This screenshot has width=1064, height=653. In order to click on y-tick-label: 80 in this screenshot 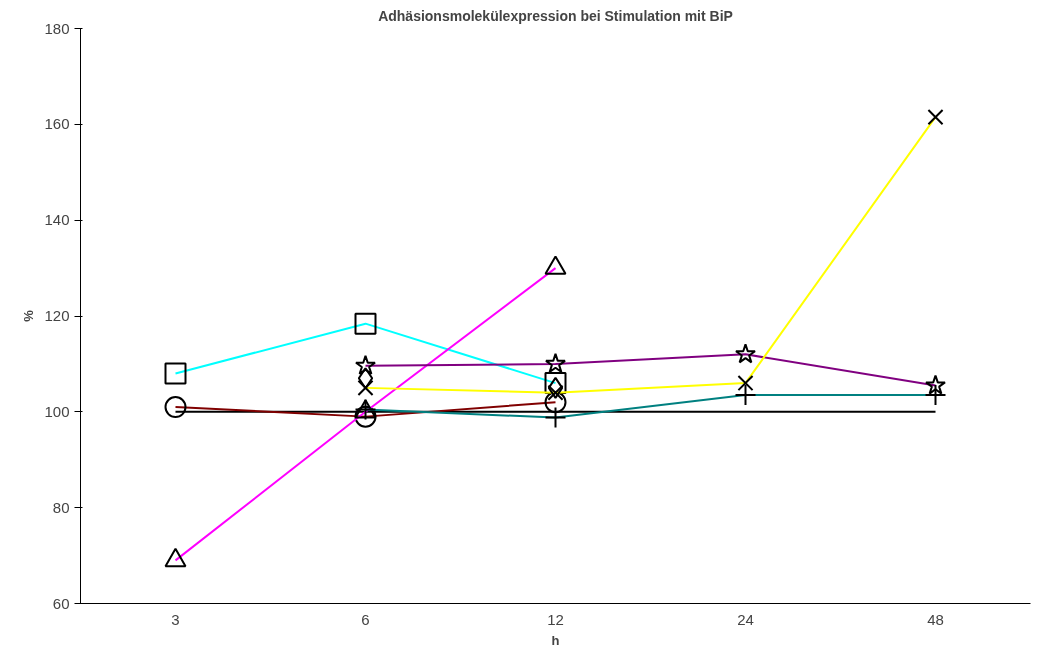, I will do `click(61, 507)`.